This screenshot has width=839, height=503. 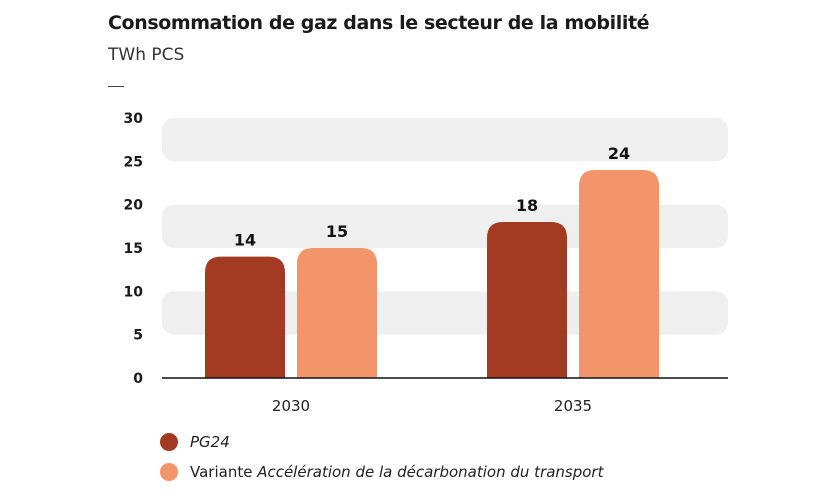 I want to click on title-divider, so click(x=116, y=86).